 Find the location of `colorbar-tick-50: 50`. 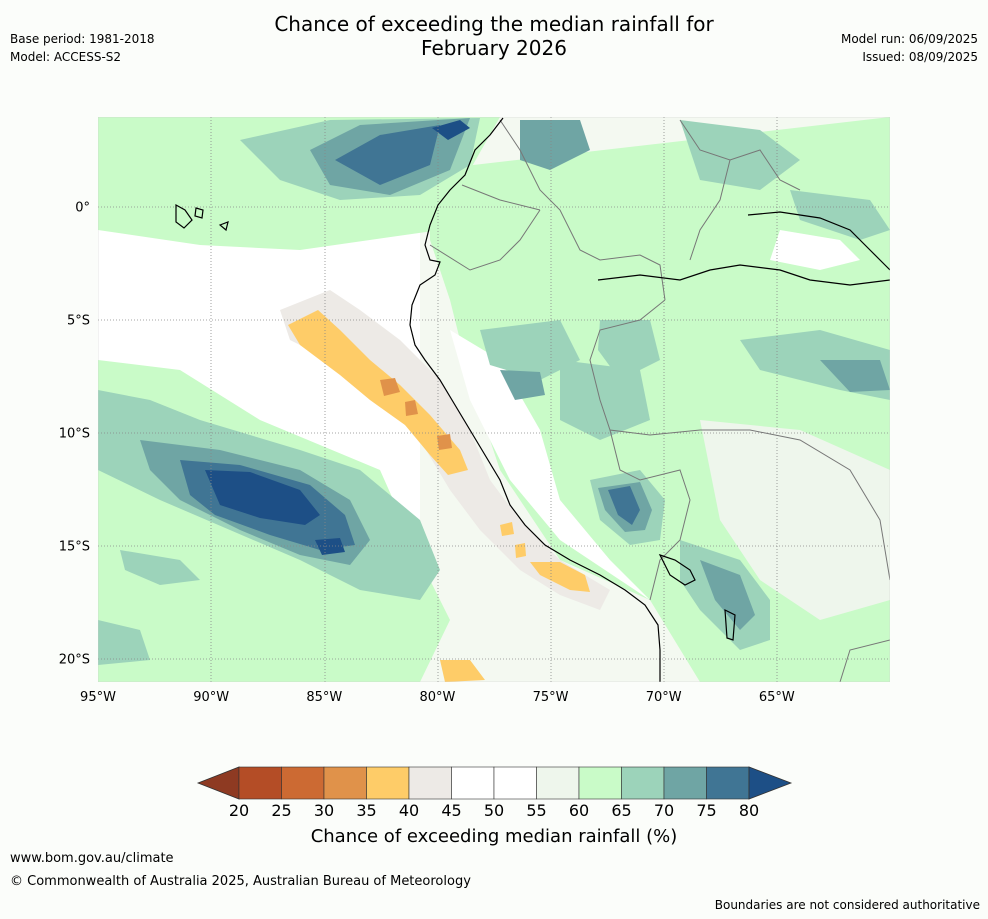

colorbar-tick-50: 50 is located at coordinates (494, 810).